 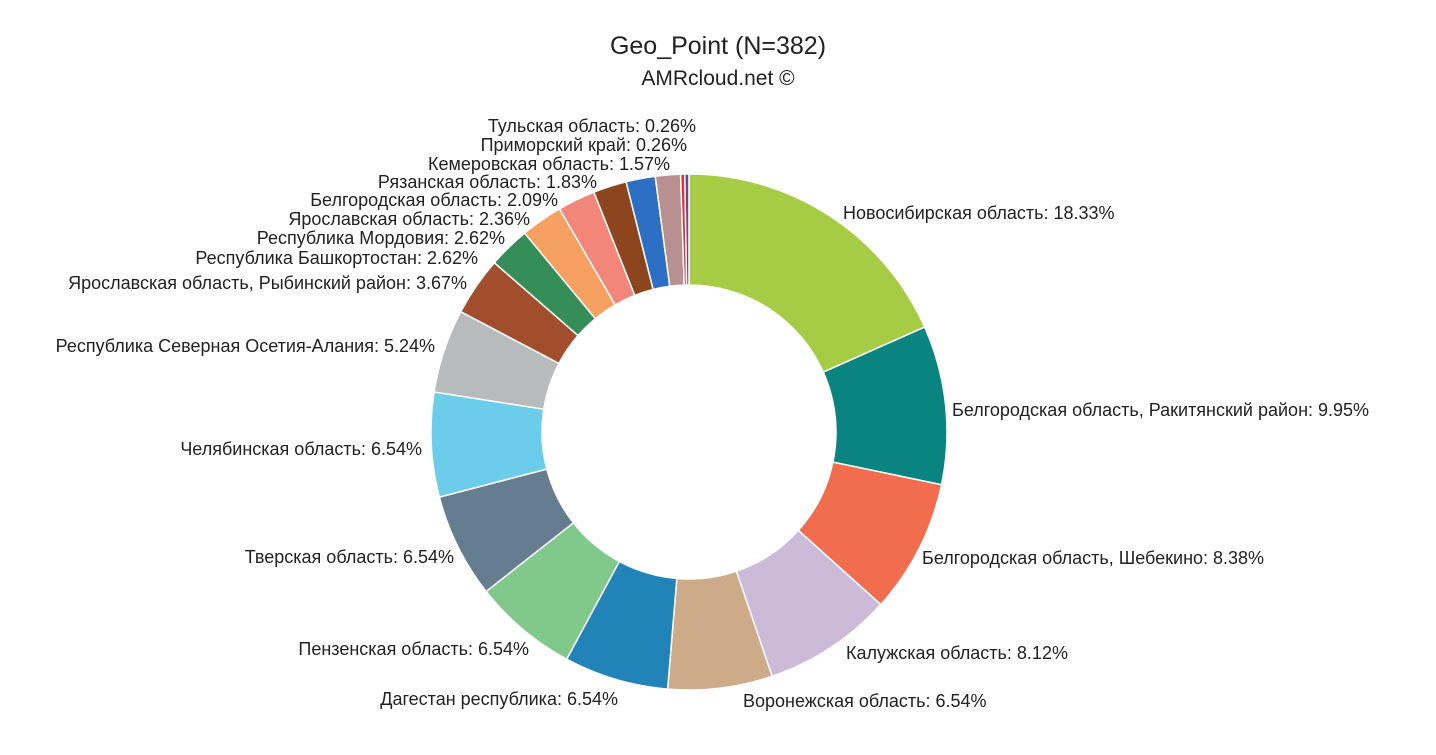 What do you see at coordinates (592, 126) in the screenshot?
I see `slice-label-19: Тульская область: 0.26%` at bounding box center [592, 126].